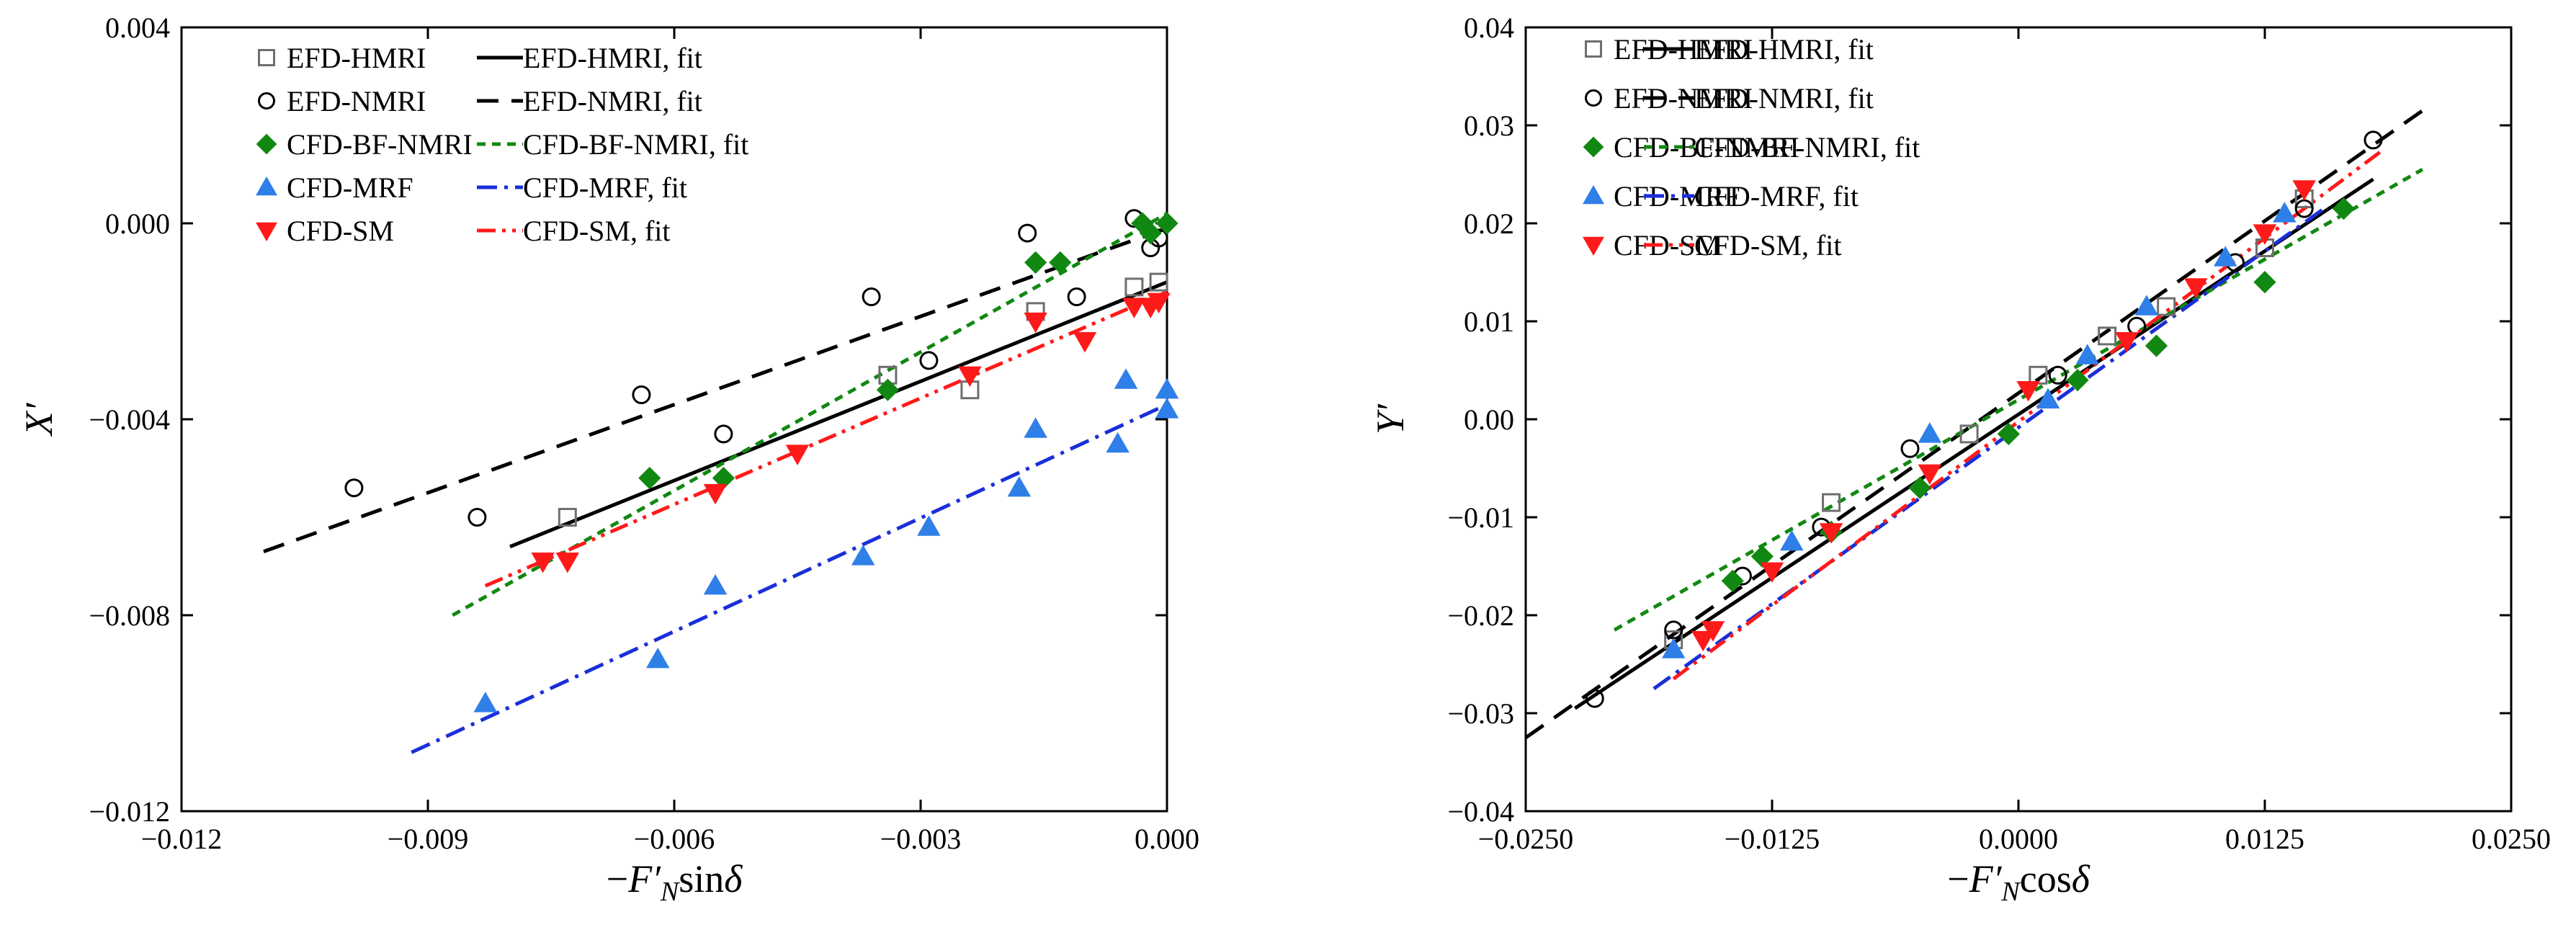 This screenshot has height=925, width=2576. What do you see at coordinates (838, 414) in the screenshot?
I see `fit-line-efd-hmri-fit` at bounding box center [838, 414].